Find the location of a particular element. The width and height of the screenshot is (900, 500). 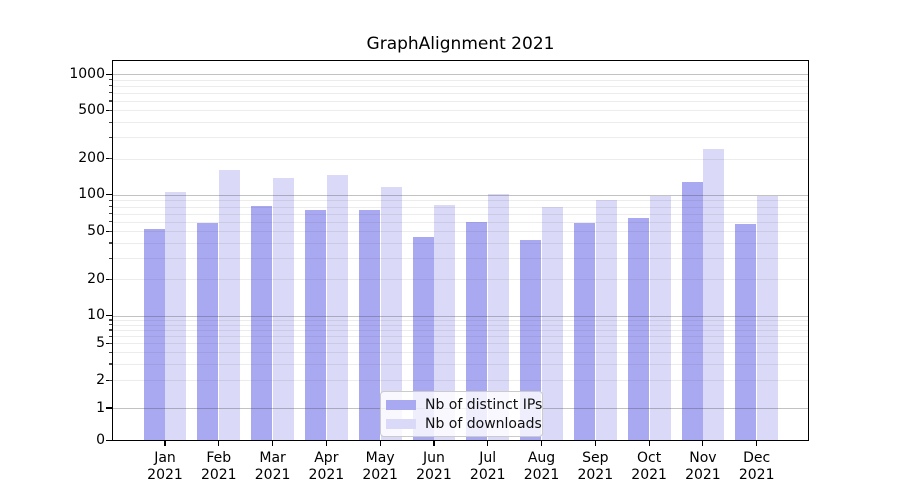

y-tick-label: 2 is located at coordinates (100, 379).